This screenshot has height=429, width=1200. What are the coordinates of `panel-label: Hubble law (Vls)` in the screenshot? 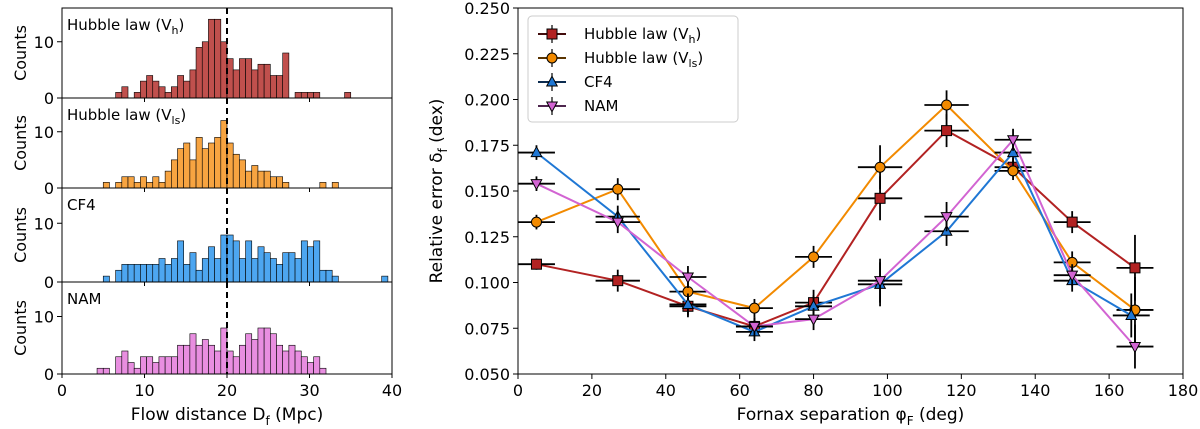 It's located at (126, 116).